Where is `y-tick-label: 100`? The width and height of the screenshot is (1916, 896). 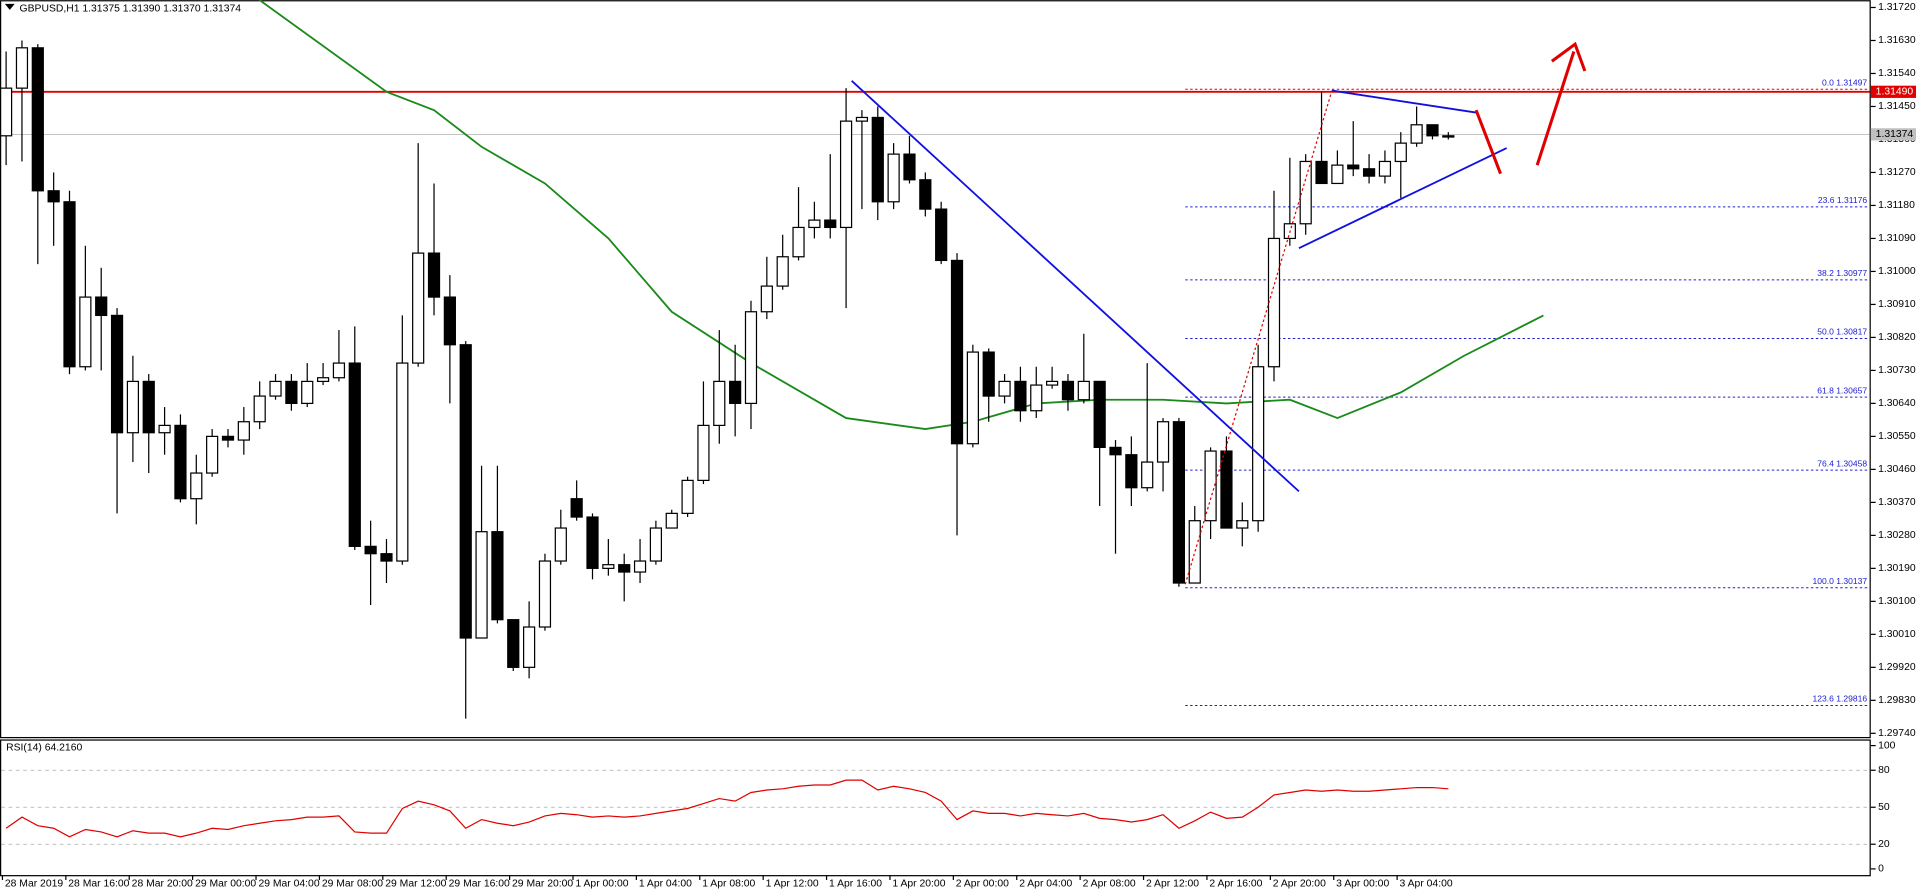
y-tick-label: 100 is located at coordinates (1887, 745).